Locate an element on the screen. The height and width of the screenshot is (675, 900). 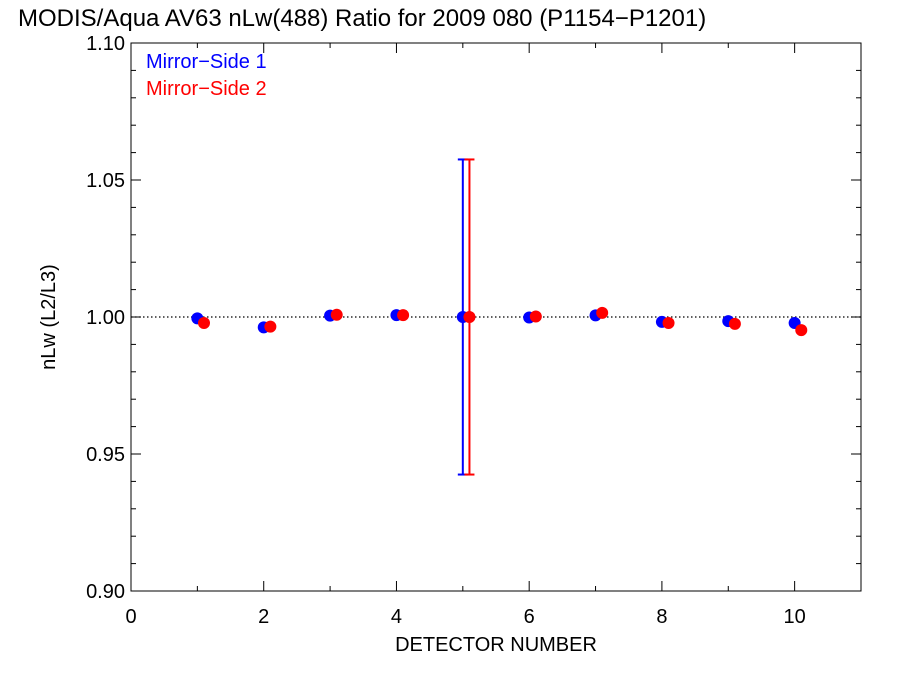
x-tick-label: 0 is located at coordinates (130, 617).